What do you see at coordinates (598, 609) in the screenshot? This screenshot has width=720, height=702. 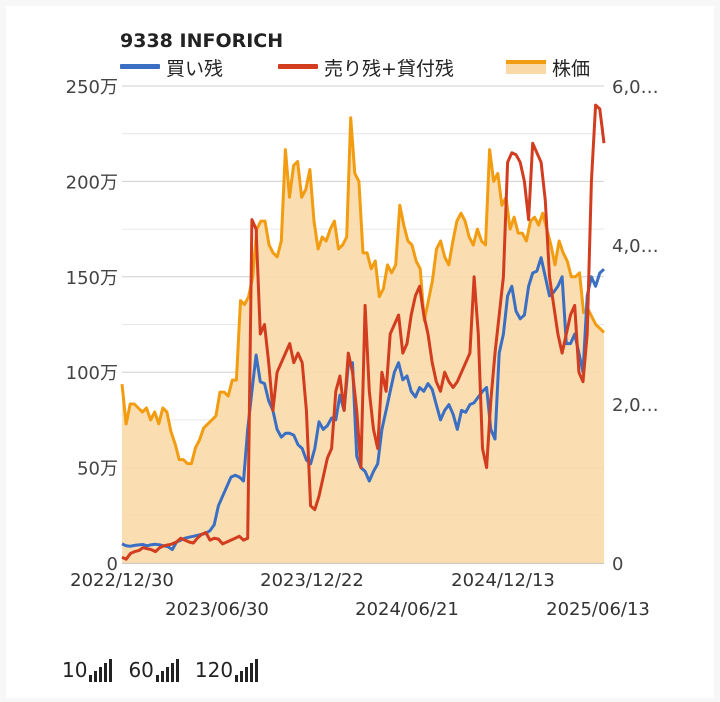 I see `x-tick-label: 2025/06/13` at bounding box center [598, 609].